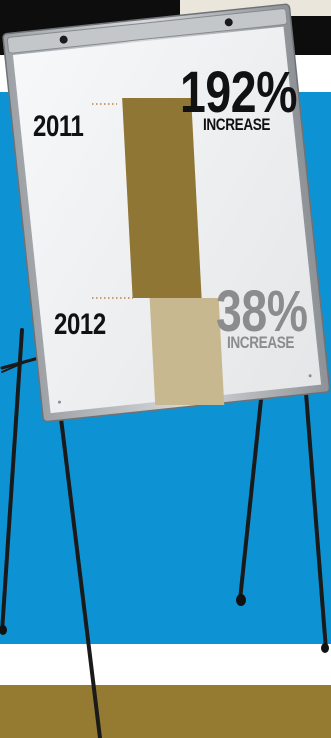 This screenshot has height=738, width=331. What do you see at coordinates (63, 39) in the screenshot?
I see `clip-left` at bounding box center [63, 39].